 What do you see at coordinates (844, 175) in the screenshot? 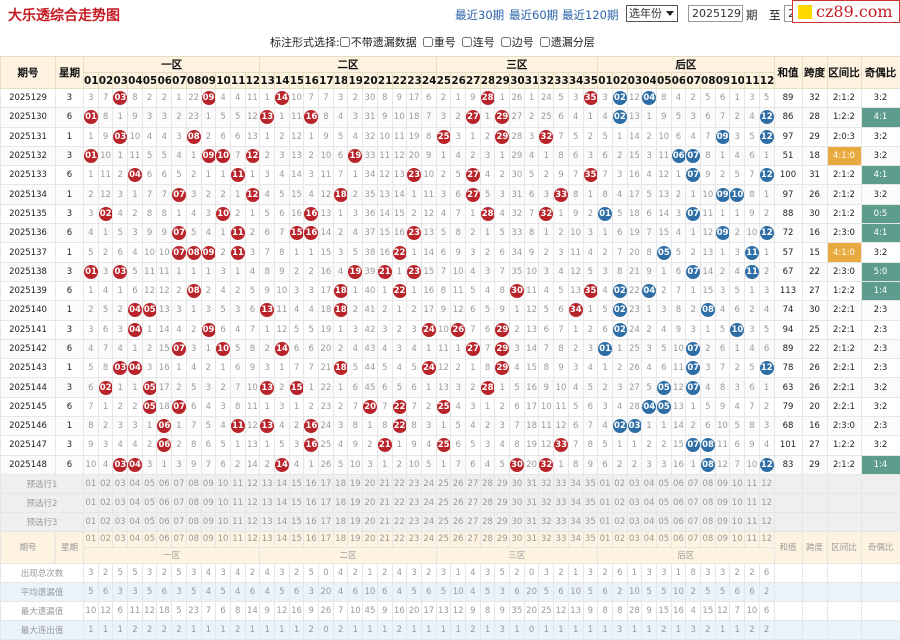
I see `zone-ratio: 2:1:2` at bounding box center [844, 175].